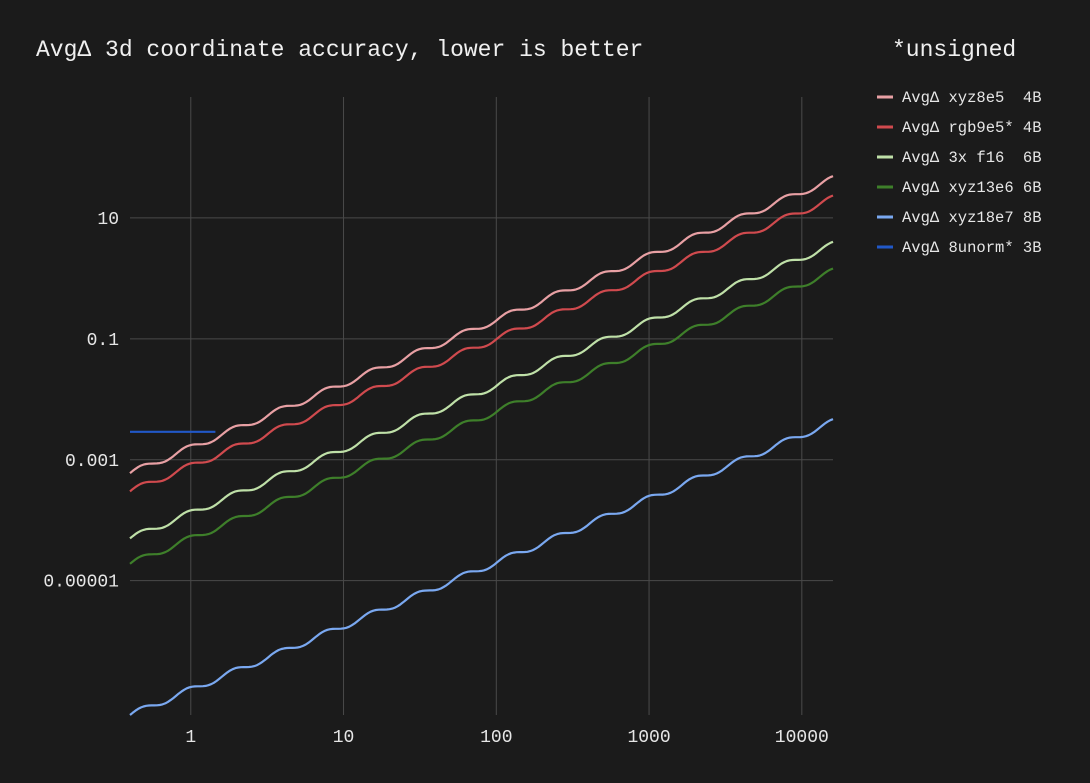 This screenshot has width=1090, height=783. Describe the element at coordinates (81, 583) in the screenshot. I see `y-tick-label: 0.00001` at that location.